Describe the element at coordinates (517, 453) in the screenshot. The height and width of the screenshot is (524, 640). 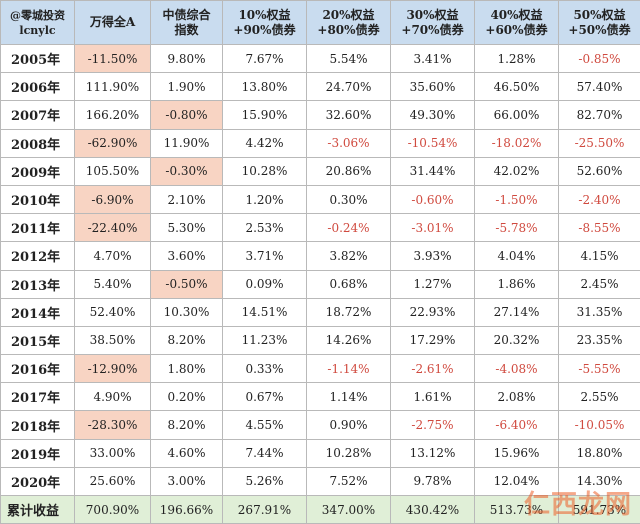
I see `value-cell: 15.96%` at that location.